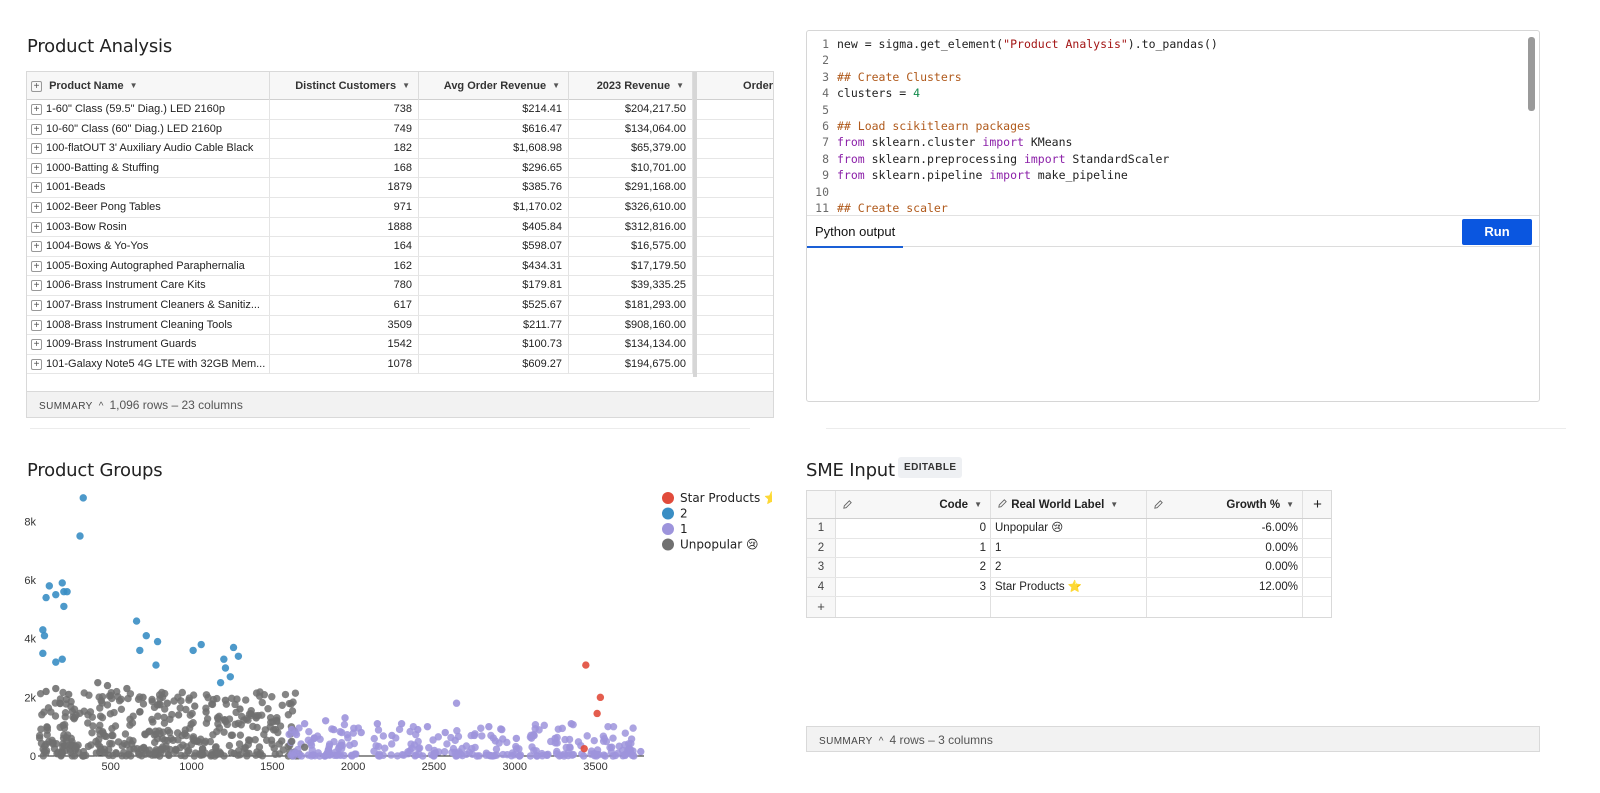  I want to click on cell-real-world-label: 2, so click(1069, 567).